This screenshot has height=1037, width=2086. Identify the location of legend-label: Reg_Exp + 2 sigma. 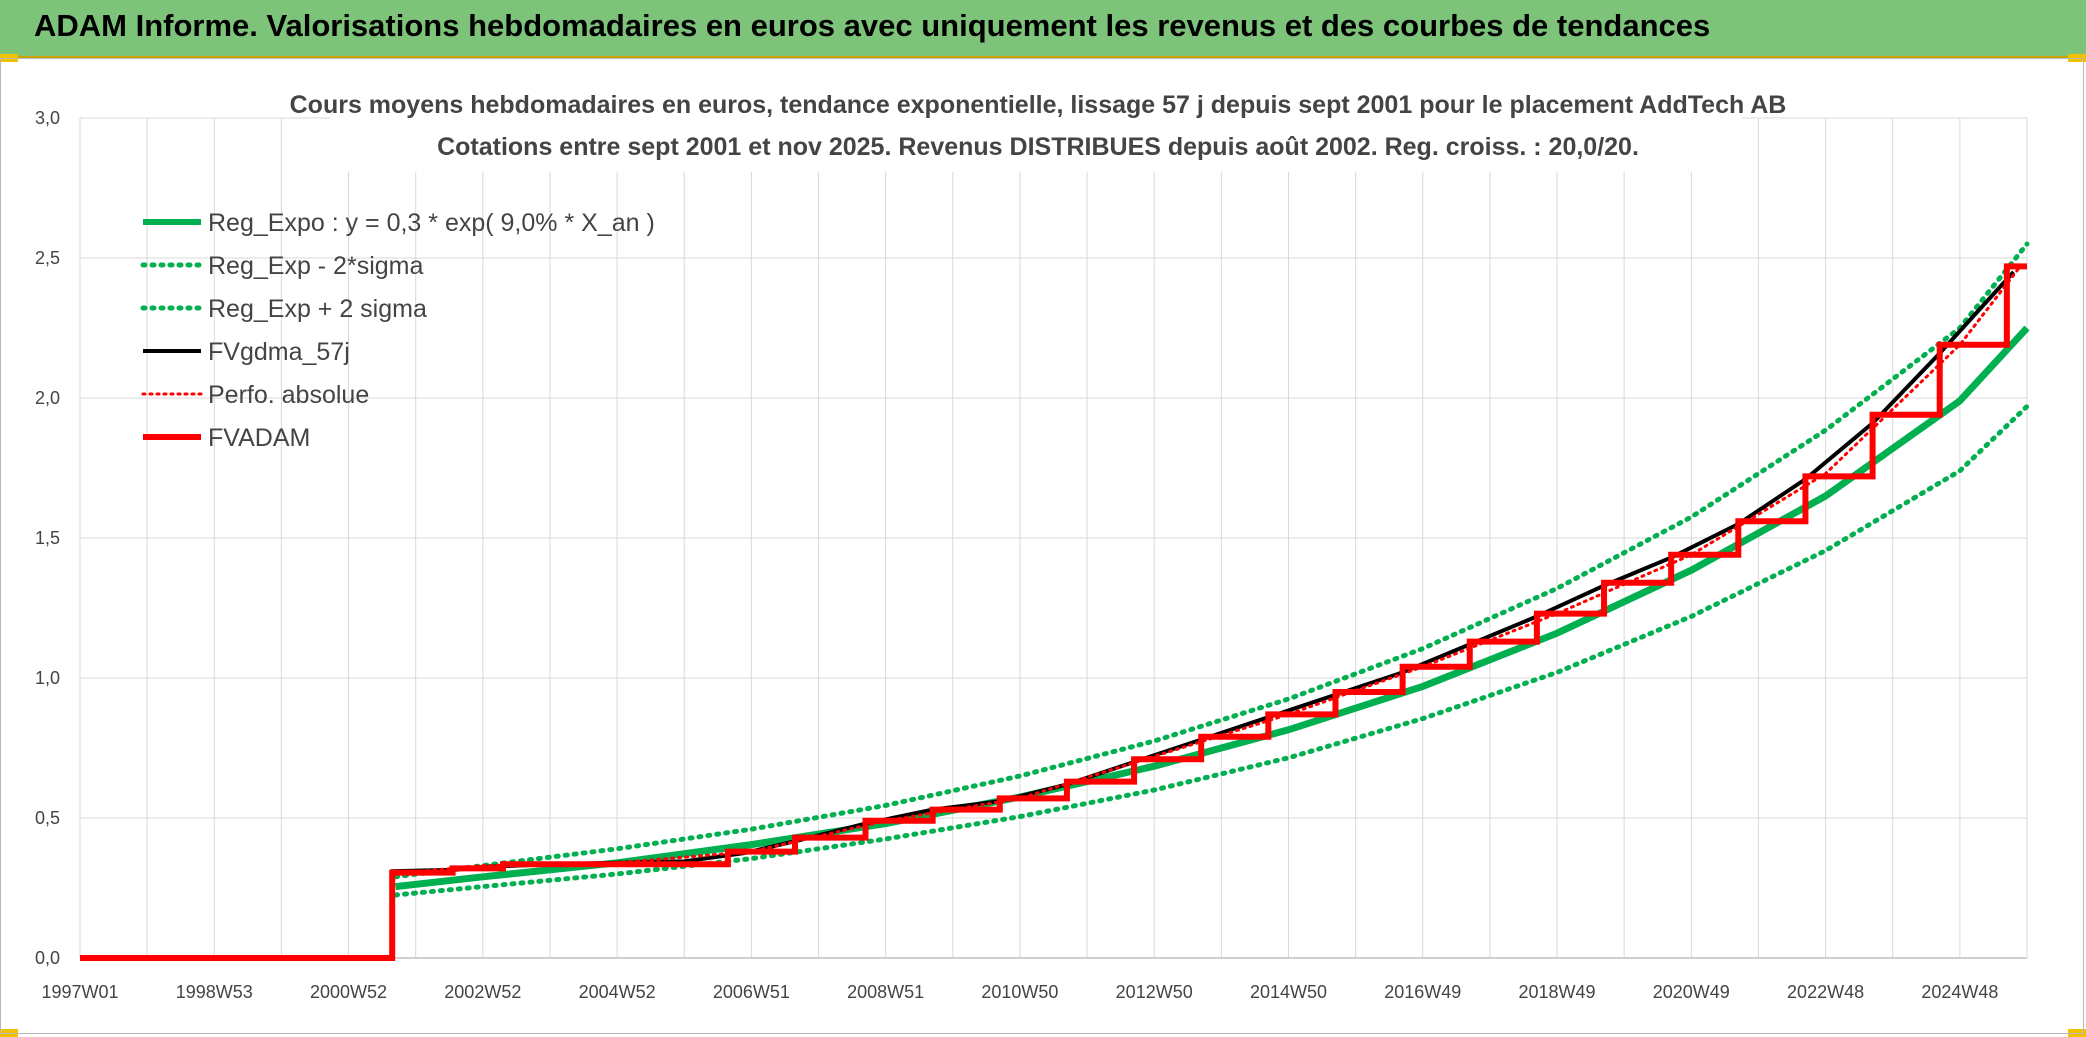
(317, 309).